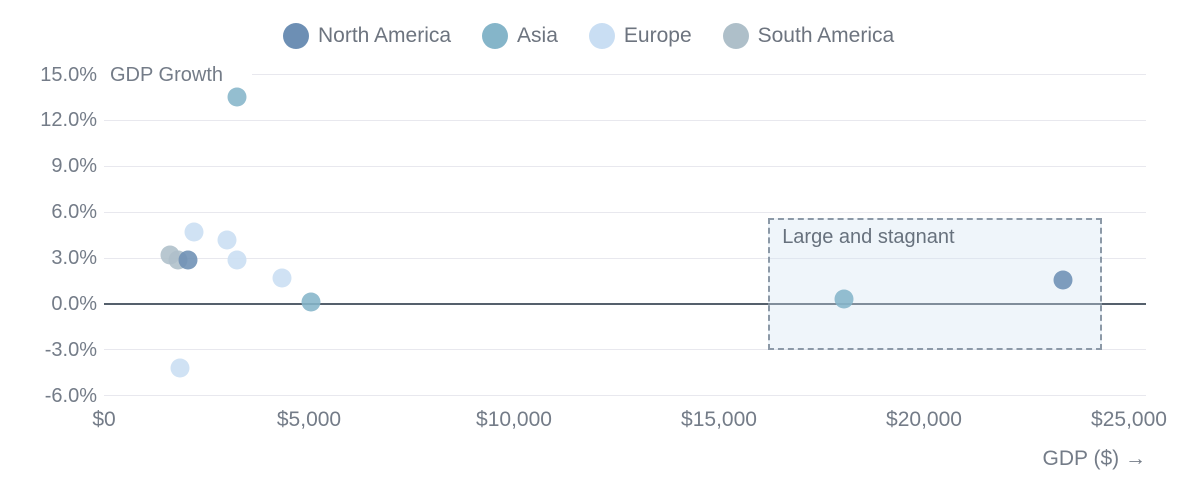  Describe the element at coordinates (625, 396) in the screenshot. I see `gridline--6` at that location.